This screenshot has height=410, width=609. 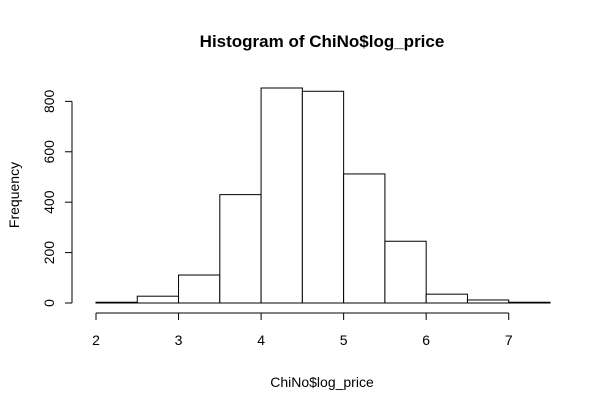 I want to click on x-axis-label: ChiNo$log_price, so click(x=322, y=382).